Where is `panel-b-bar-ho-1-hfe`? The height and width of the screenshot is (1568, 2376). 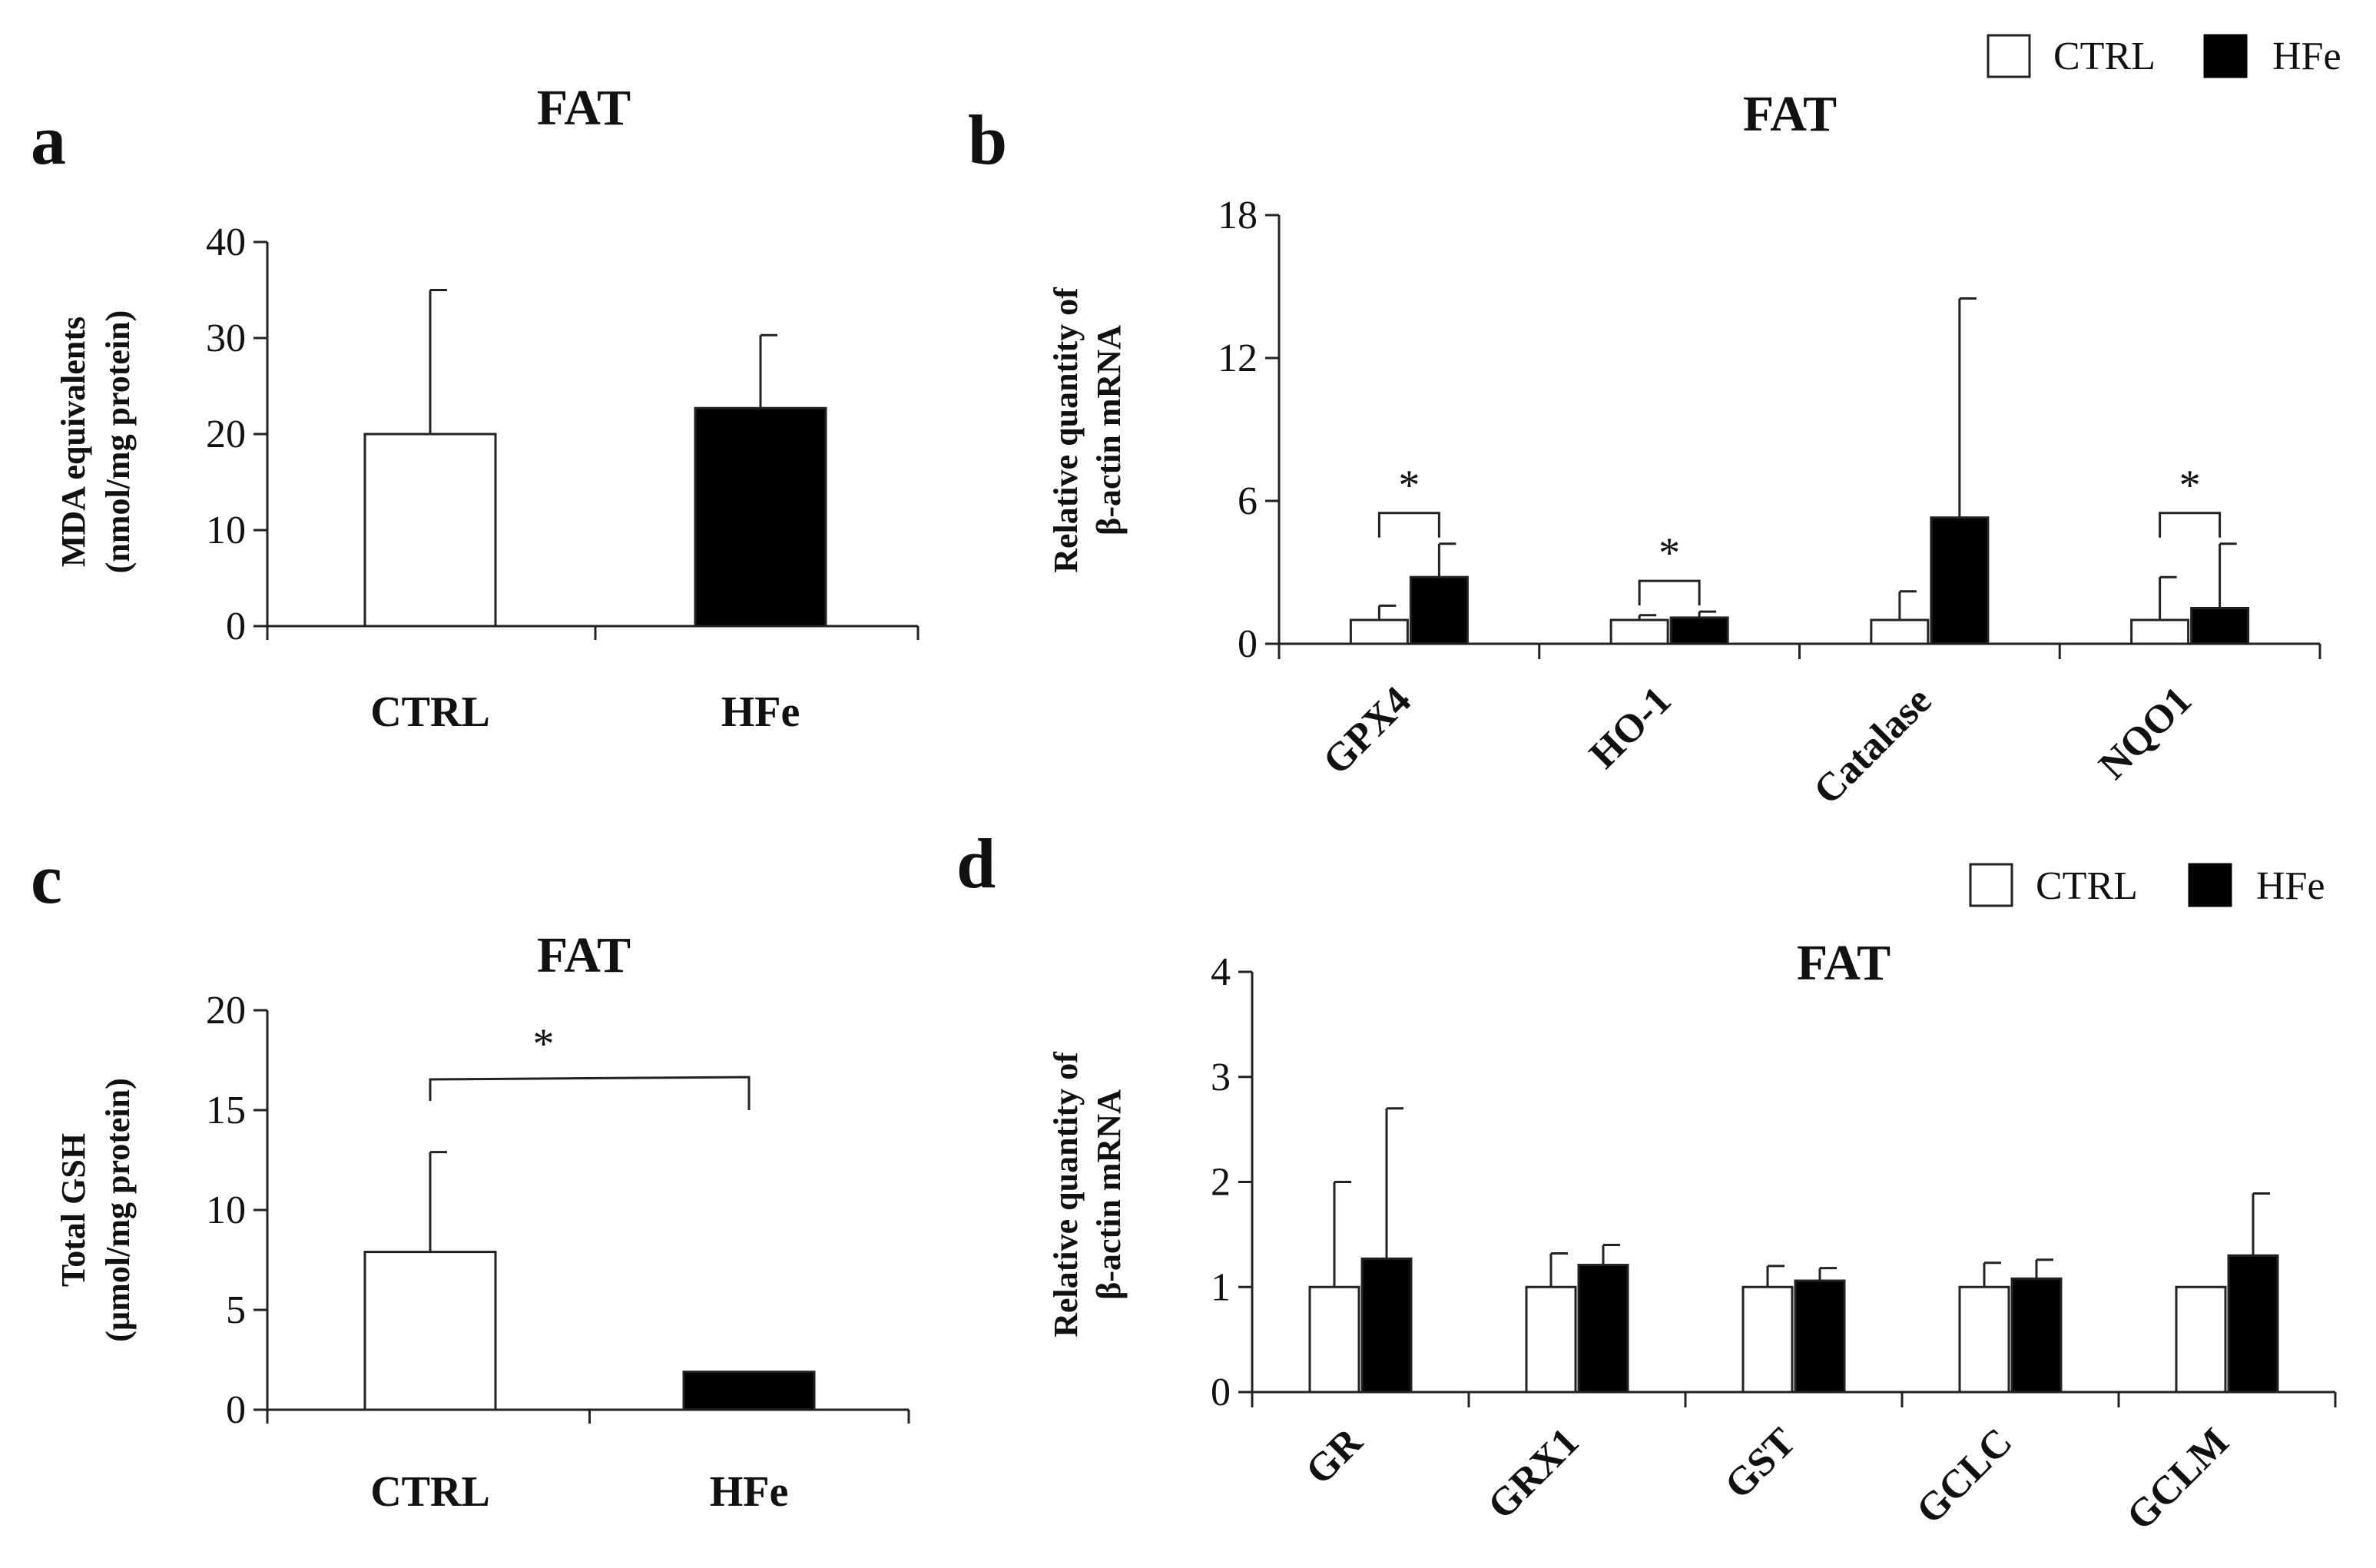
panel-b-bar-ho-1-hfe is located at coordinates (1699, 630).